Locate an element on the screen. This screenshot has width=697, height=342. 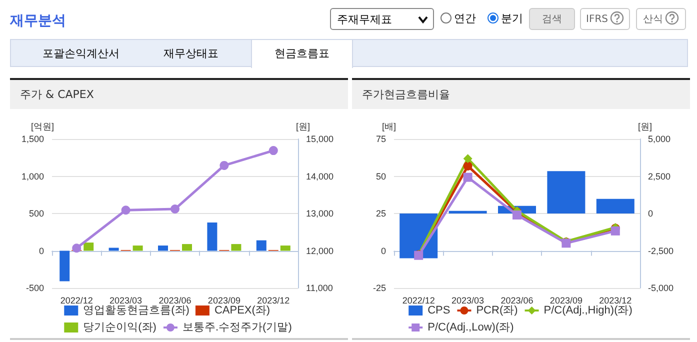
text: 검색 is located at coordinates (552, 19).